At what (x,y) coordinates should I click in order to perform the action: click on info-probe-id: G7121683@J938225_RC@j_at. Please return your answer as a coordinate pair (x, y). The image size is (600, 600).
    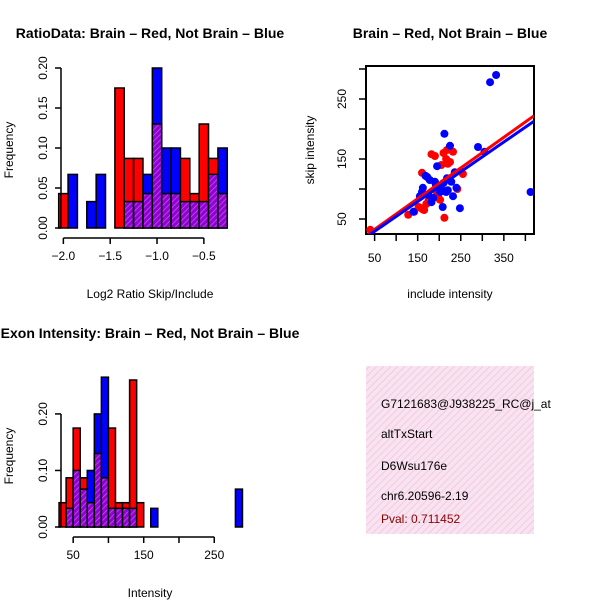
    Looking at the image, I should click on (466, 404).